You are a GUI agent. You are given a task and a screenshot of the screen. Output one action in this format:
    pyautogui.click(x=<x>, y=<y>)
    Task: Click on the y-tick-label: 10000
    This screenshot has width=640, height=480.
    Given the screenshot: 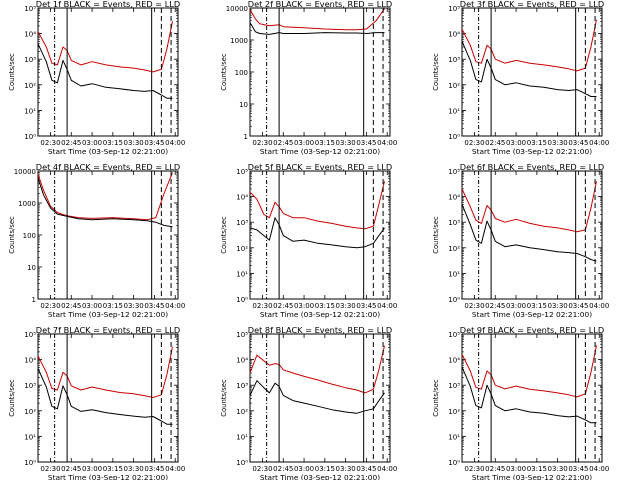 What is the action you would take?
    pyautogui.click(x=237, y=9)
    